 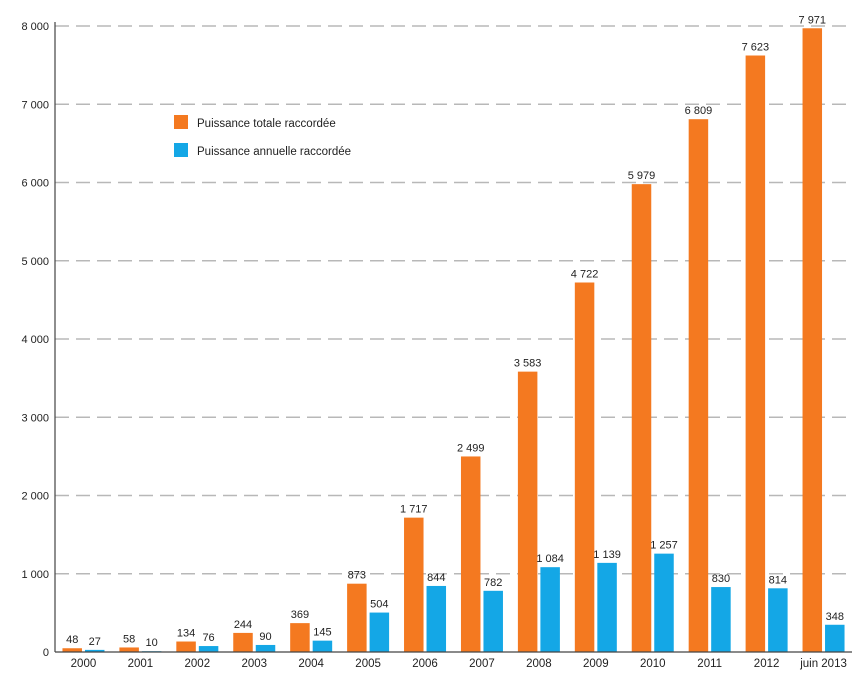 I want to click on x-tick-label: 2006, so click(x=425, y=664).